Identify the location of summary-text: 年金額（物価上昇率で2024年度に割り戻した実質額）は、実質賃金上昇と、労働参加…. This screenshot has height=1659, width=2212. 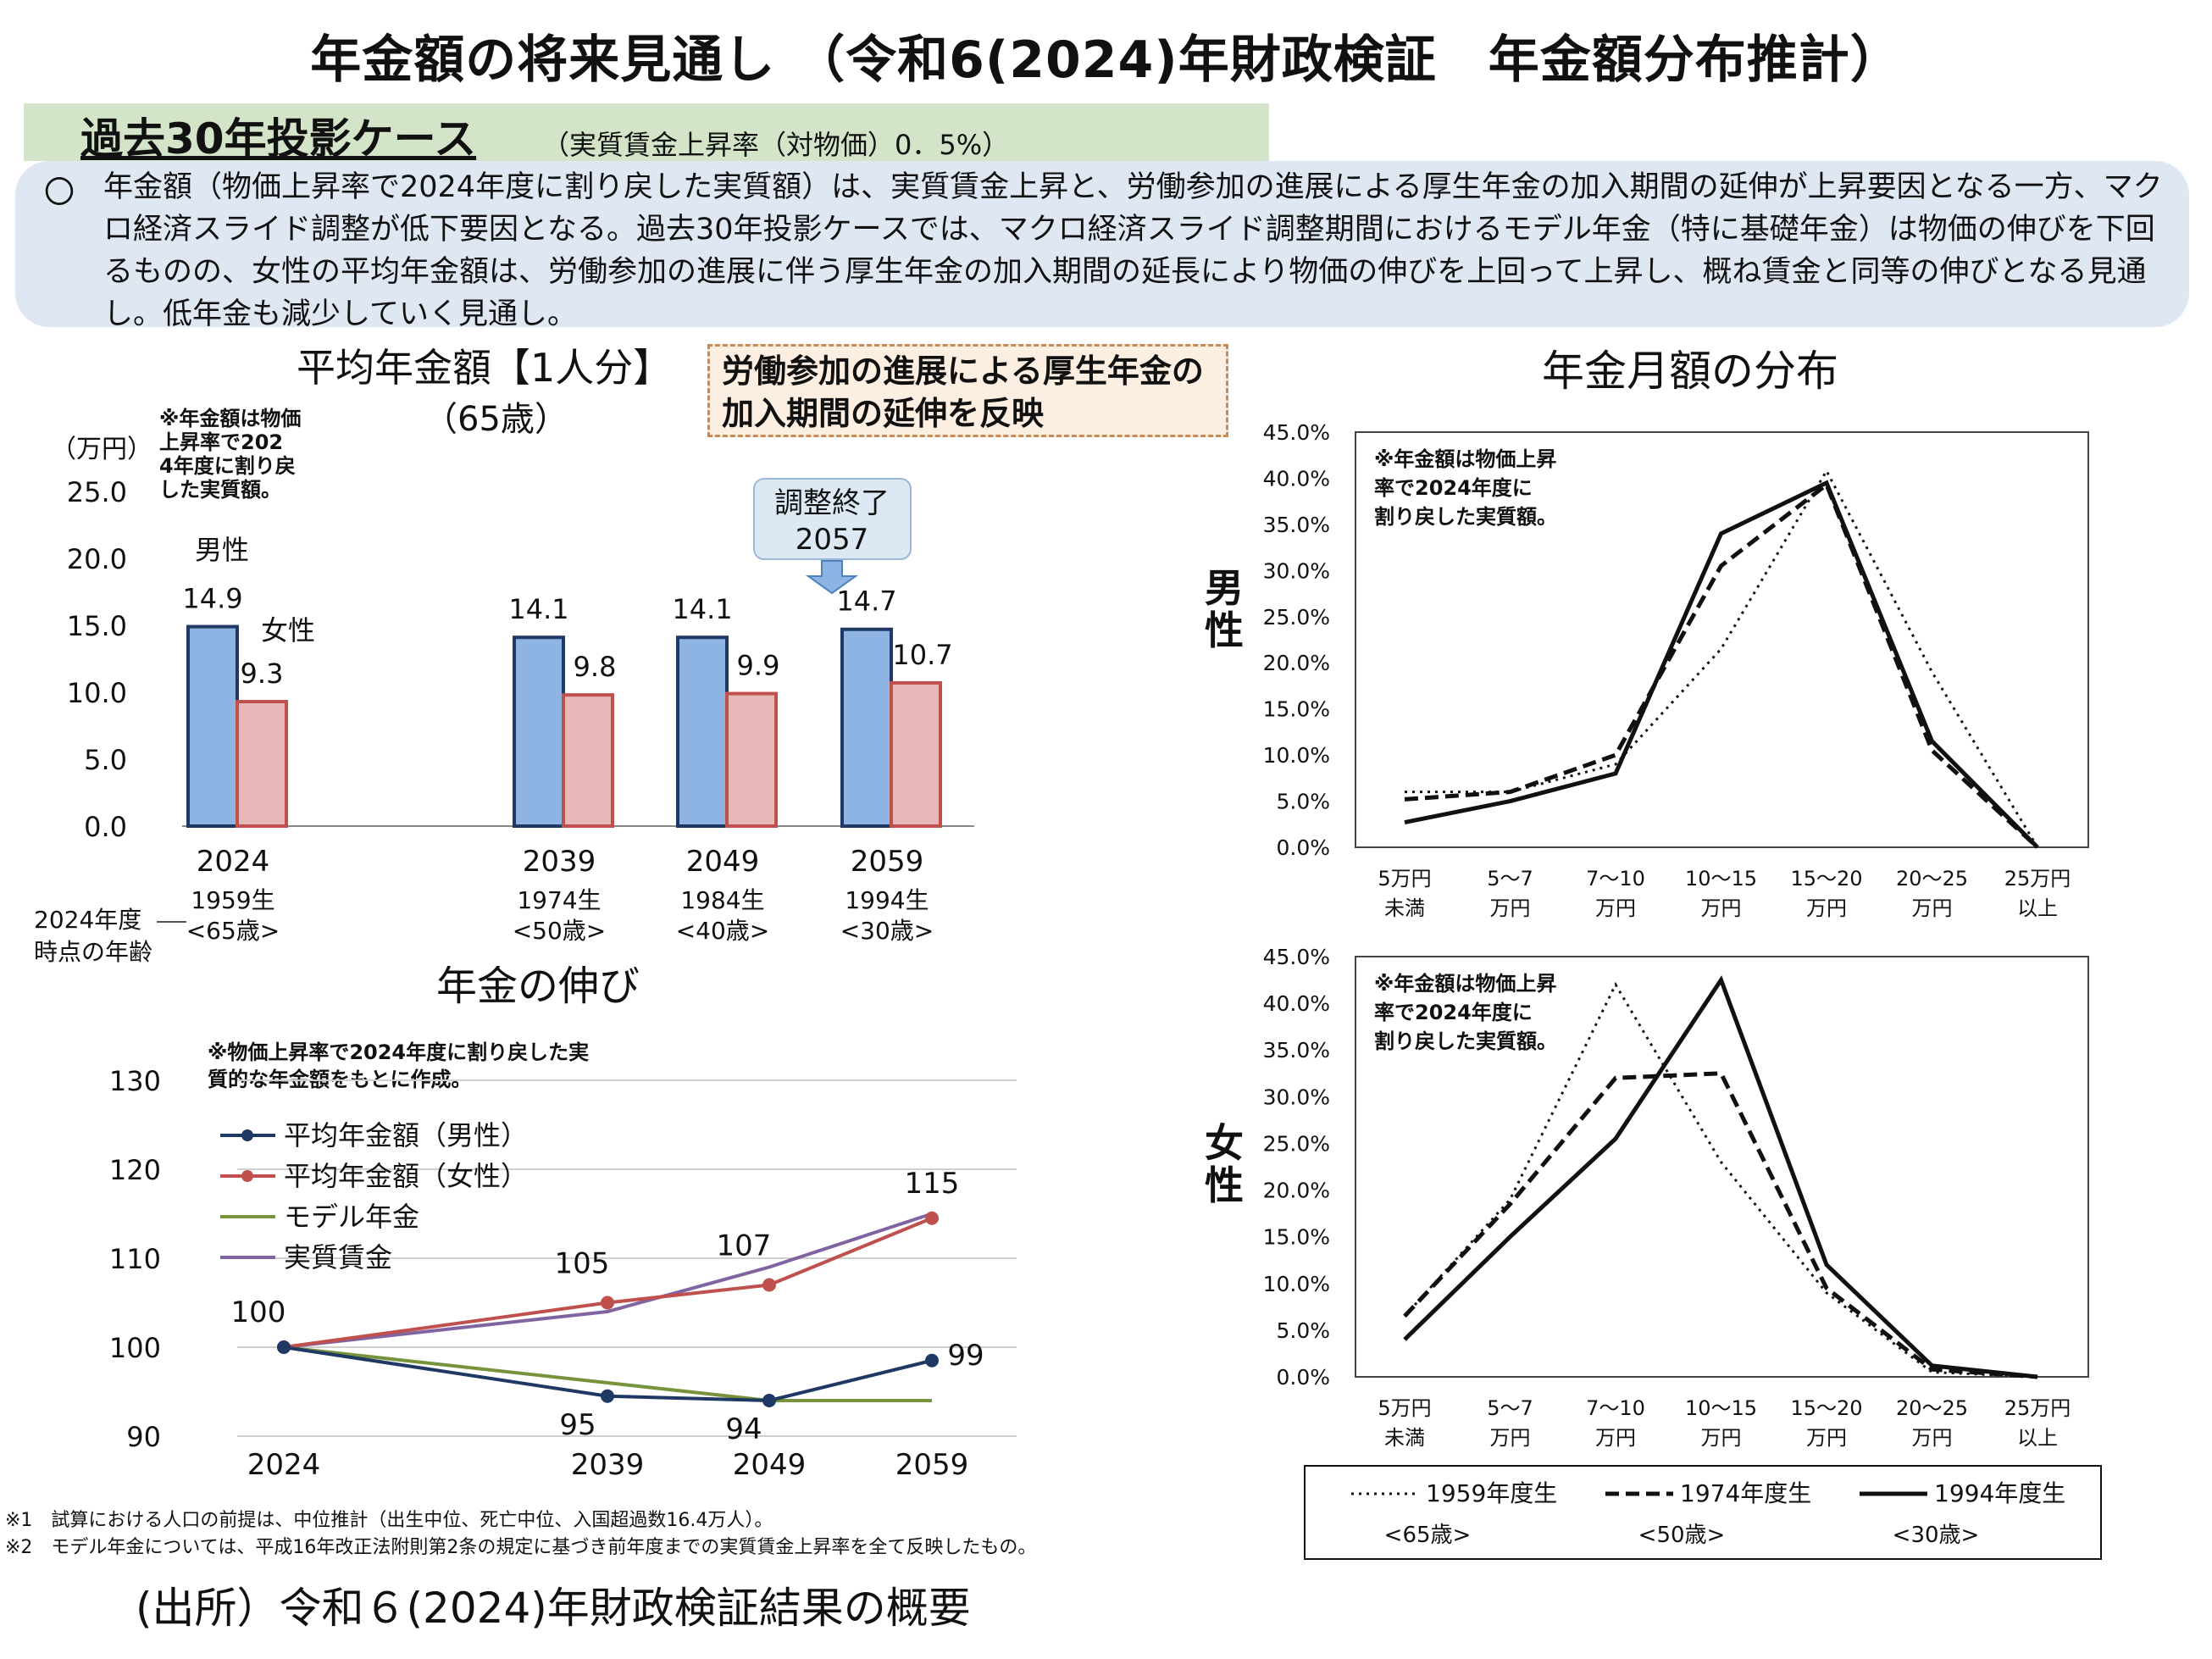
(1133, 251).